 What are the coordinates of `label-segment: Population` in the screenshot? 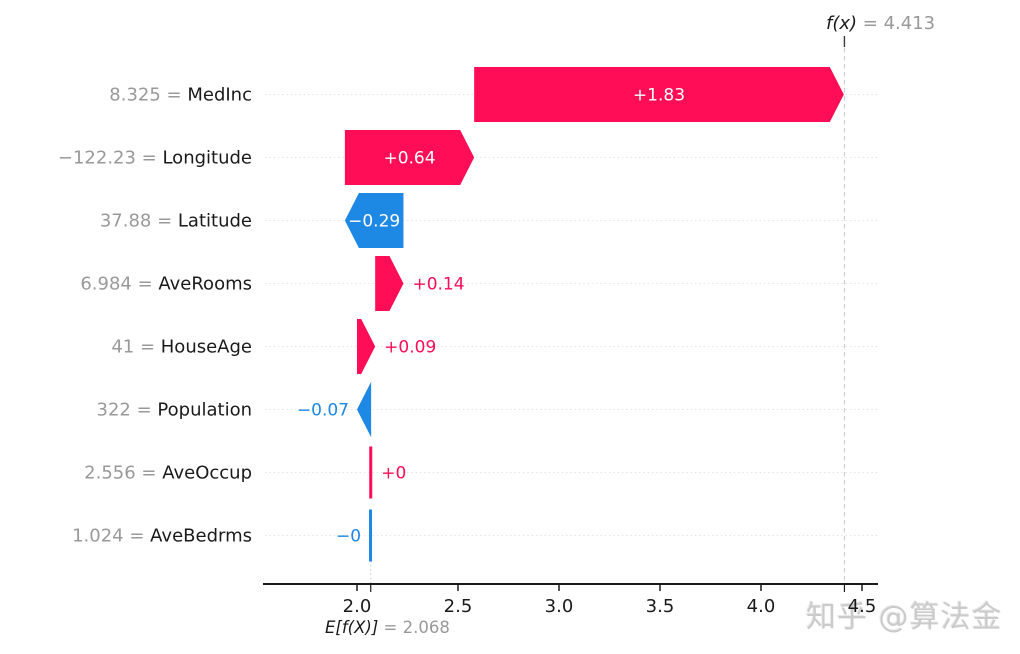 It's located at (204, 410).